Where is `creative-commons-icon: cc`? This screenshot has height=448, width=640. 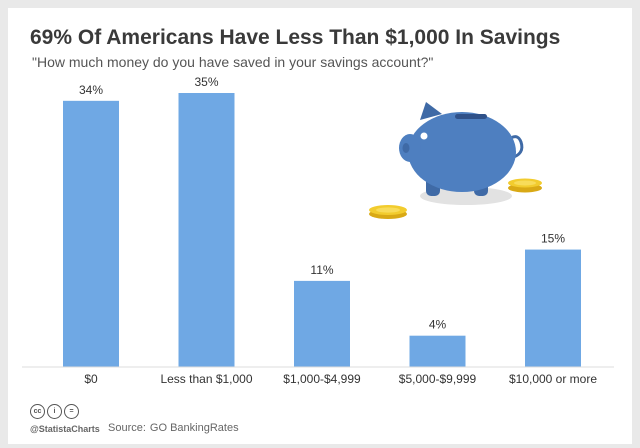
creative-commons-icon: cc is located at coordinates (37, 411).